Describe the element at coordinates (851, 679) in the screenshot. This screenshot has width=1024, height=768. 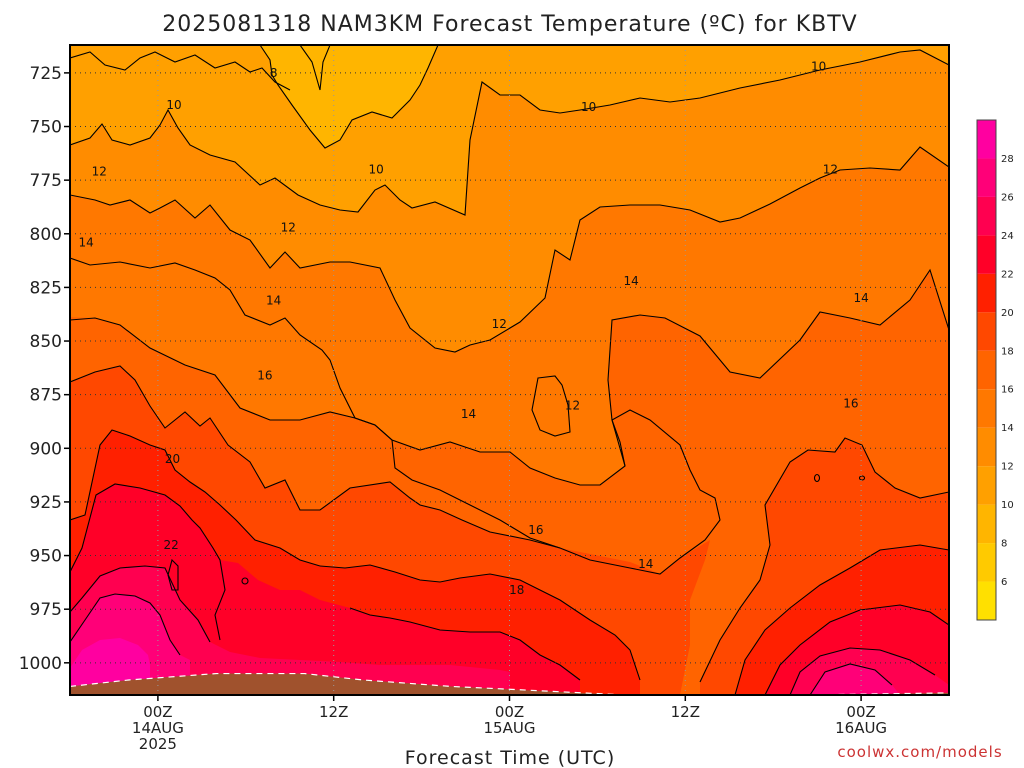
I see `contour-24-east` at that location.